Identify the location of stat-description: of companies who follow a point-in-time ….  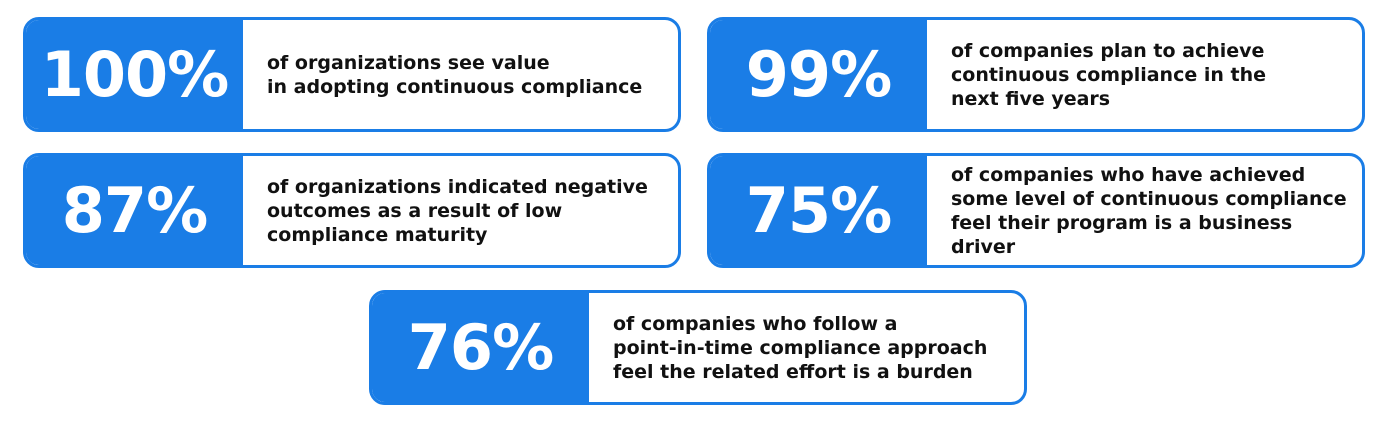
(806, 347).